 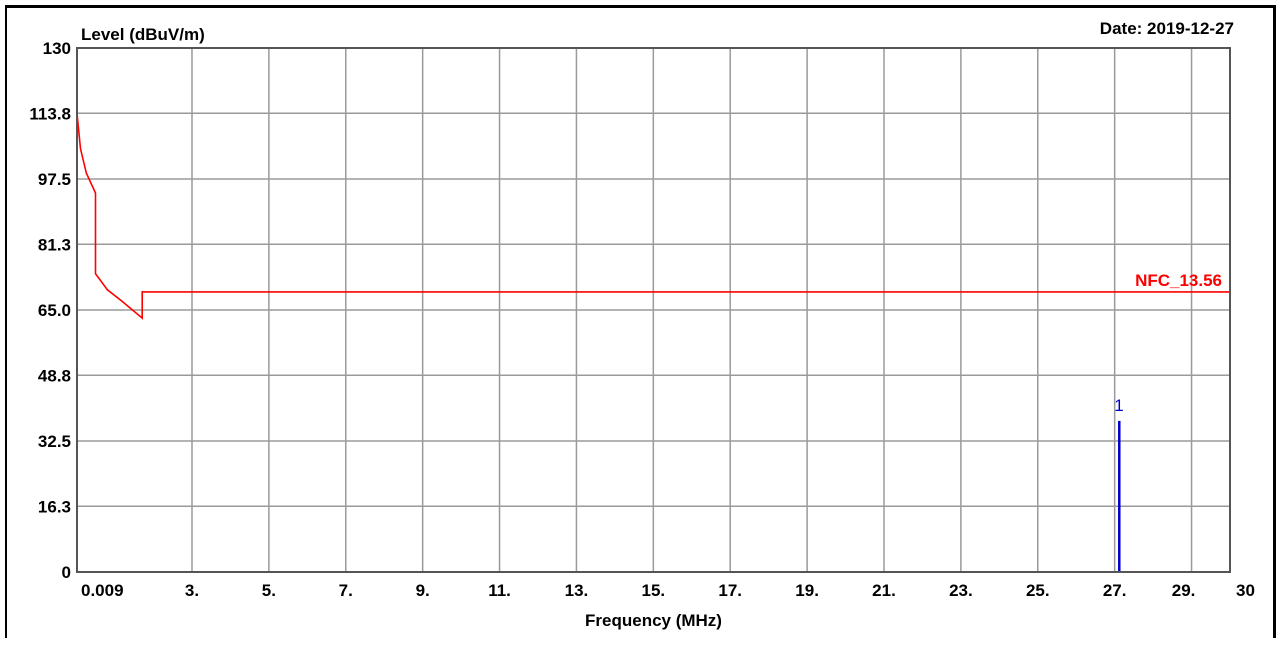 What do you see at coordinates (54, 310) in the screenshot?
I see `y-tick-label: 65.0` at bounding box center [54, 310].